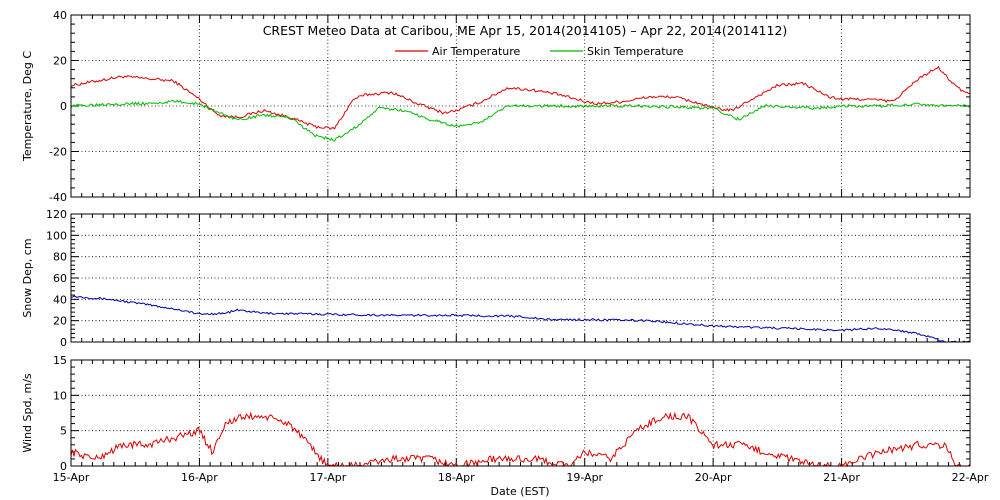 The width and height of the screenshot is (1000, 500). Describe the element at coordinates (56, 235) in the screenshot. I see `y-tick-label-snow-5: 100` at that location.